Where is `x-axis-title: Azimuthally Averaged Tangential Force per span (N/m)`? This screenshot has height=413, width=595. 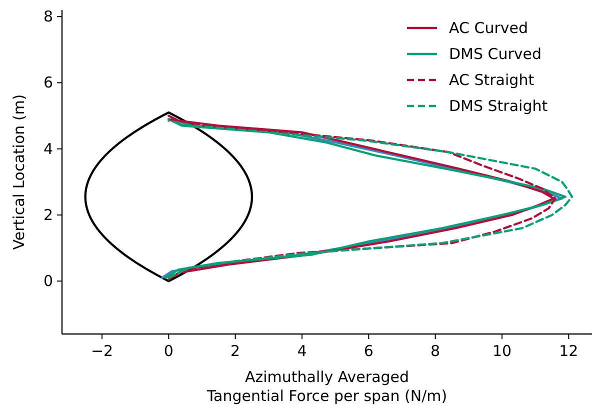
x-axis-title: Azimuthally Averaged Tangential Force per span (N/m) is located at coordinates (327, 386).